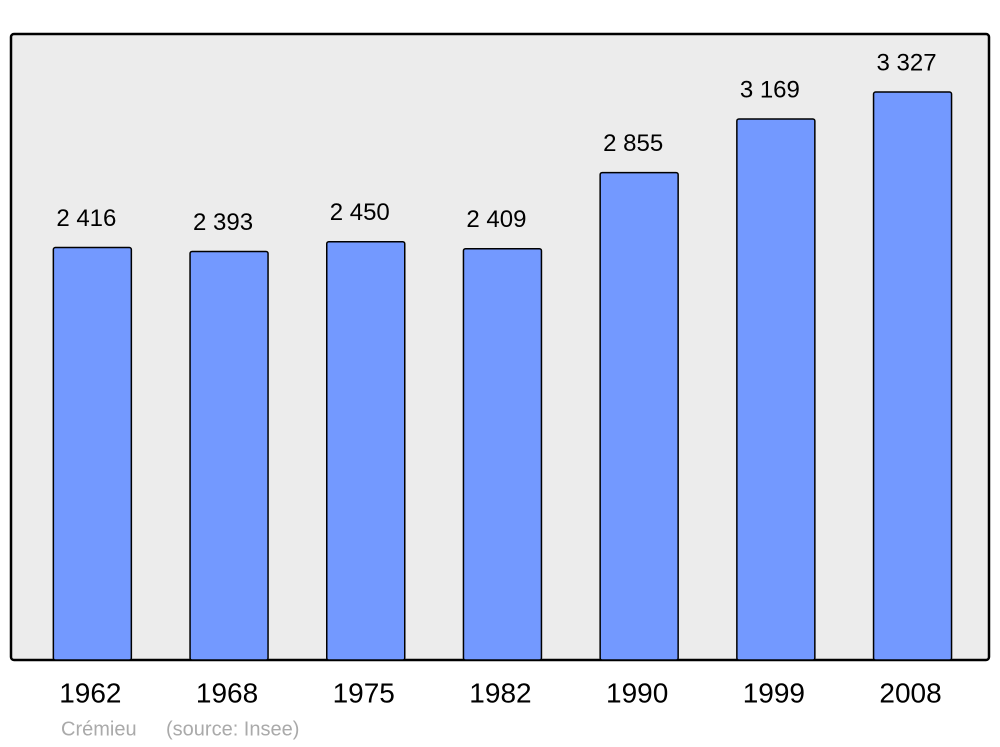 The height and width of the screenshot is (747, 1000). I want to click on x-tick-label: 1975, so click(364, 692).